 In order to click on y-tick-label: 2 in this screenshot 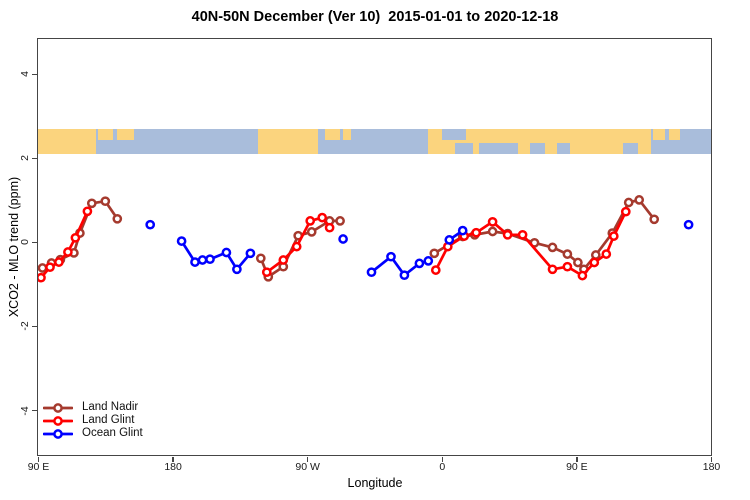, I will do `click(25, 158)`.